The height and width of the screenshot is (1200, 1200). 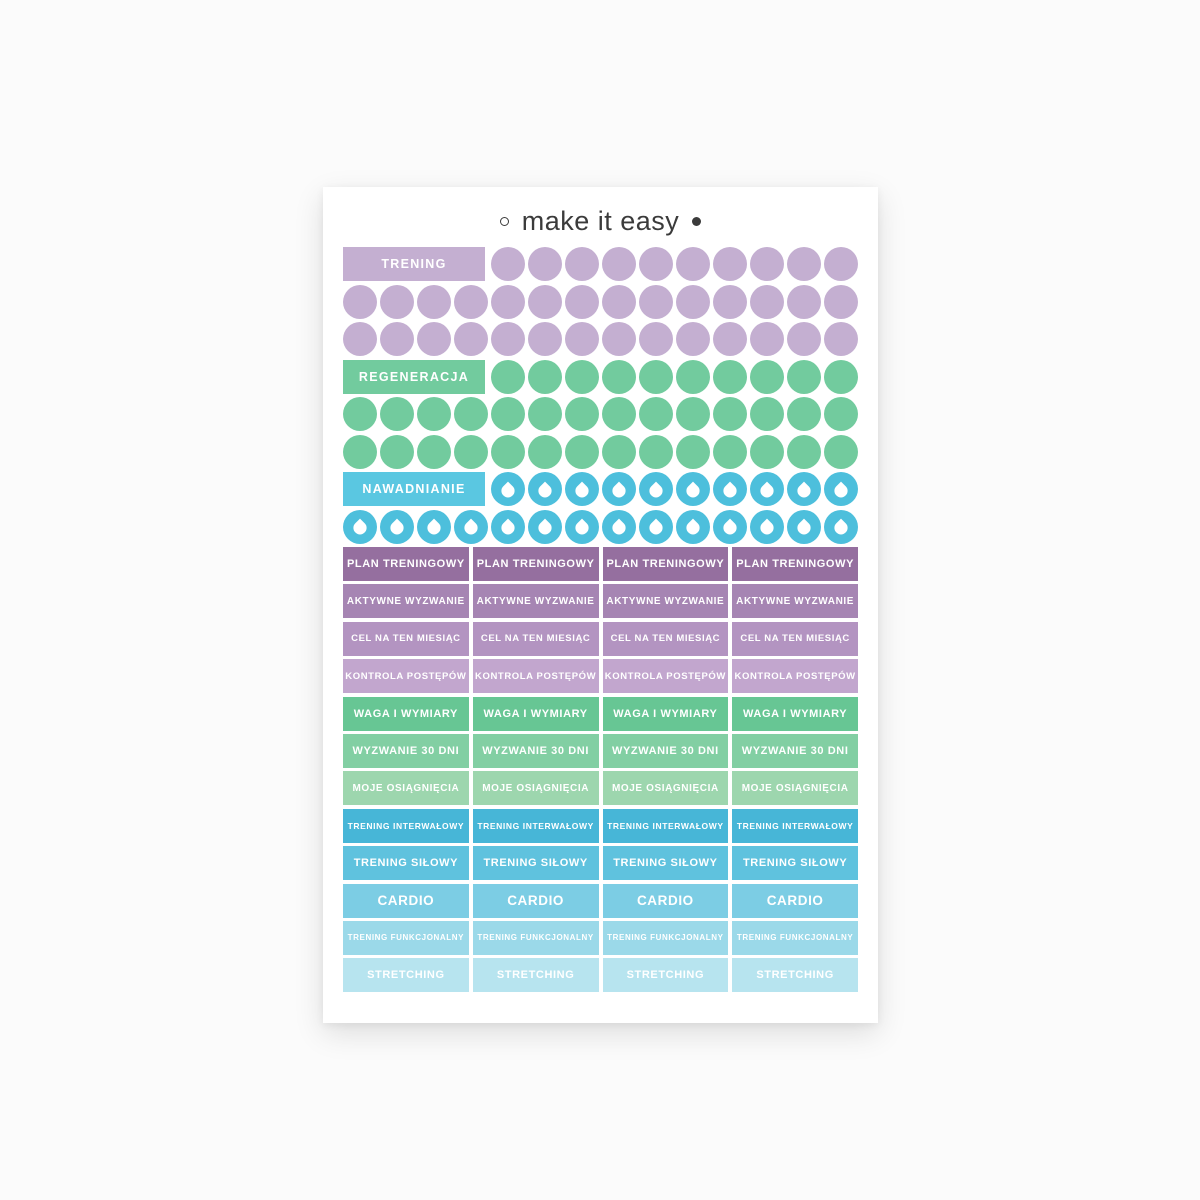 What do you see at coordinates (795, 937) in the screenshot?
I see `label-sticker-trening-funkcjonalny: TRENING FUNKCJONALNY` at bounding box center [795, 937].